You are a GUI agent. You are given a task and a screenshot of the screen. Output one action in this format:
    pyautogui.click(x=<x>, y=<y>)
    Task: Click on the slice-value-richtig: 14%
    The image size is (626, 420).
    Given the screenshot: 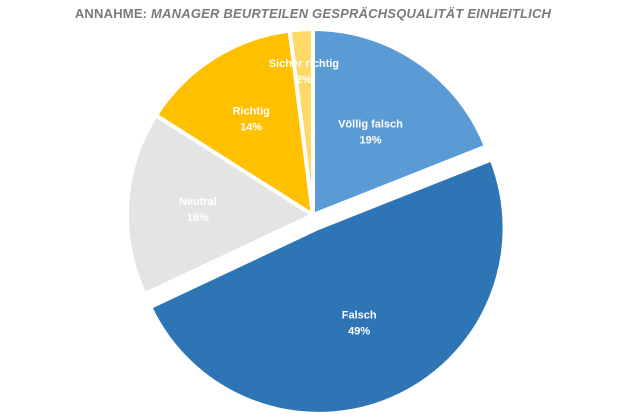 What is the action you would take?
    pyautogui.click(x=251, y=128)
    